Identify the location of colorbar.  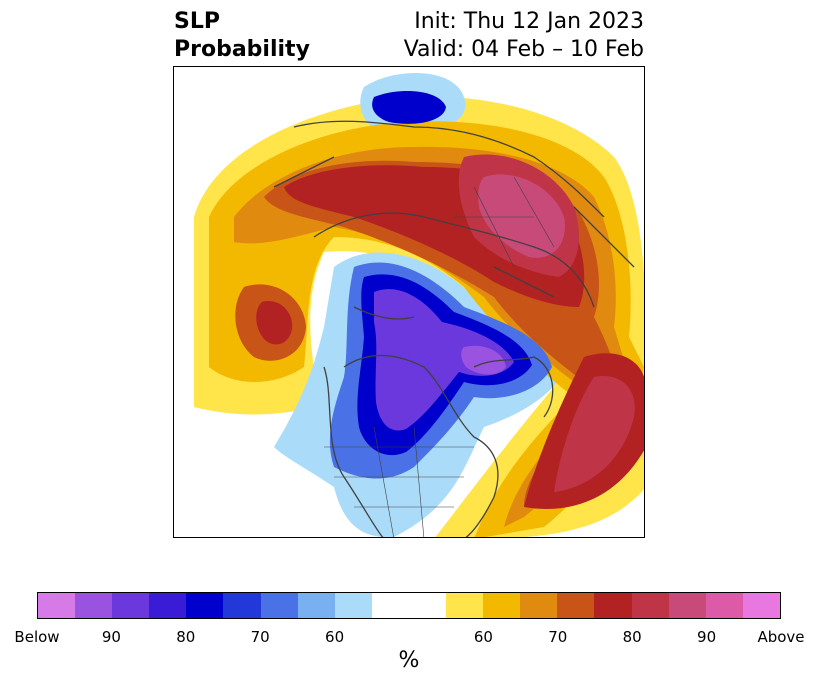
(409, 605).